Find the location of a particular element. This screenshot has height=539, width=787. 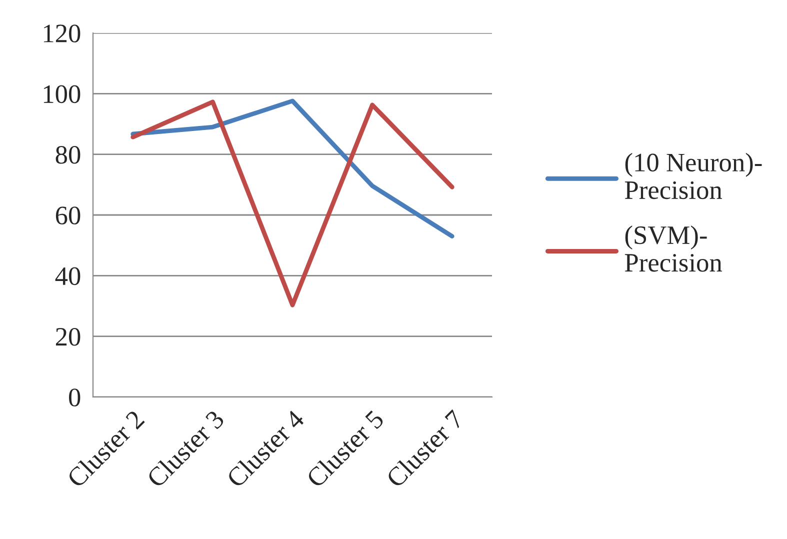

line-series is located at coordinates (292, 168).